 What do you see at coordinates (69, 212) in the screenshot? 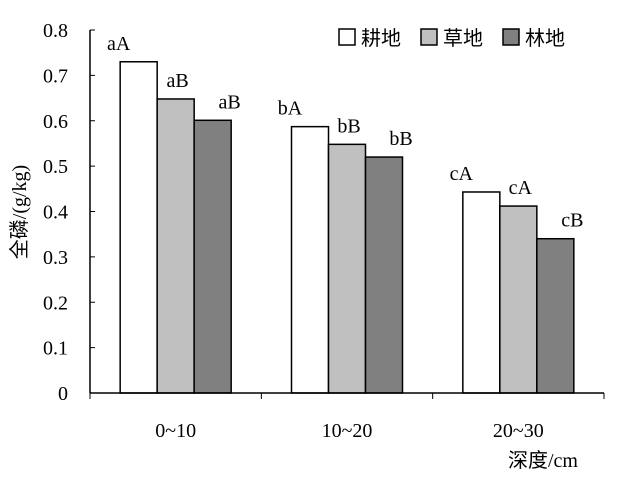
I see `y-axis-ticks: 0 0.1 0.2 0.3 0.4 0.5 0.6 0.7 0.8` at bounding box center [69, 212].